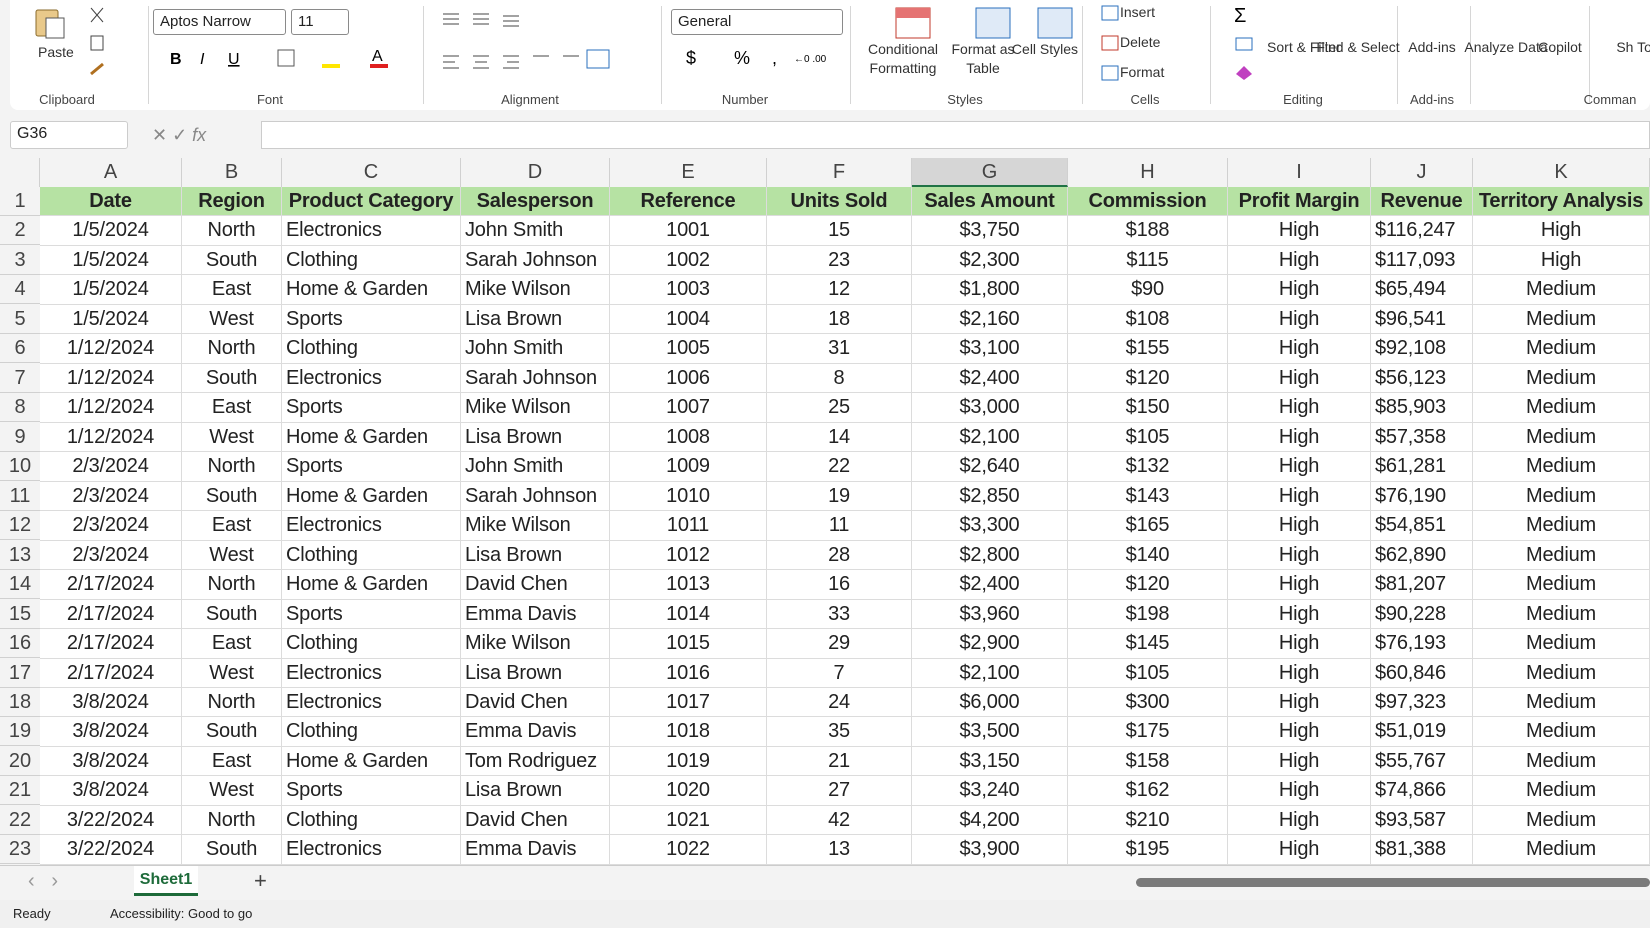  I want to click on data-cell: Sports, so click(371, 319).